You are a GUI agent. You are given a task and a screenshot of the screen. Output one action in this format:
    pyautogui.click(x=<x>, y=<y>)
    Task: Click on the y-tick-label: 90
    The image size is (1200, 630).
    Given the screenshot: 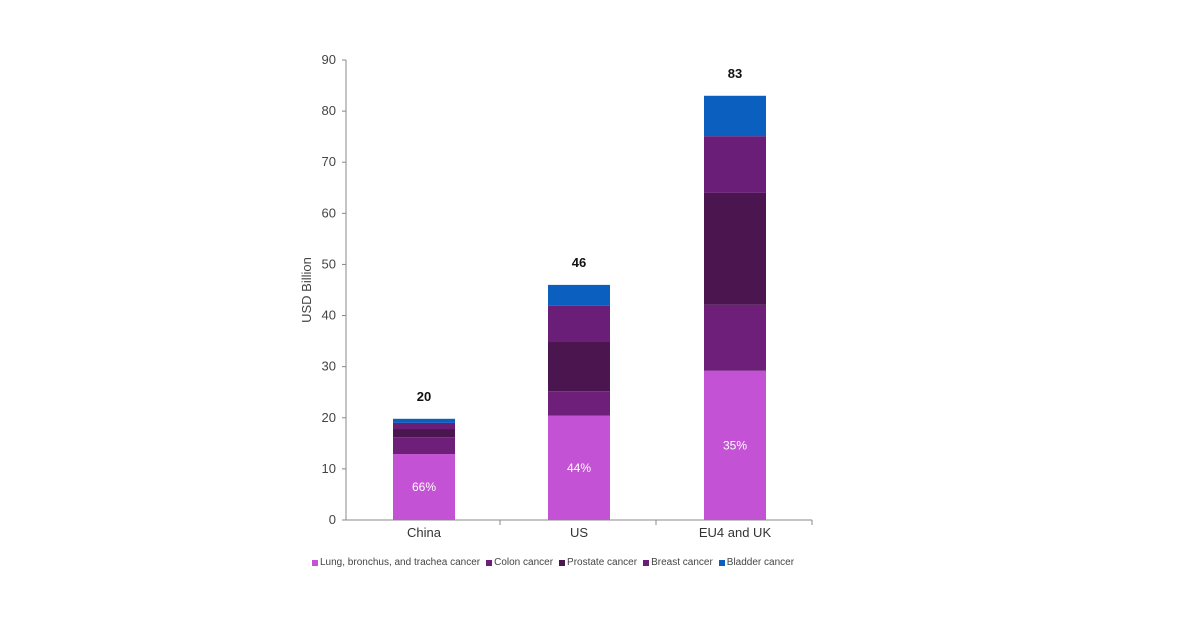 What is the action you would take?
    pyautogui.click(x=329, y=59)
    